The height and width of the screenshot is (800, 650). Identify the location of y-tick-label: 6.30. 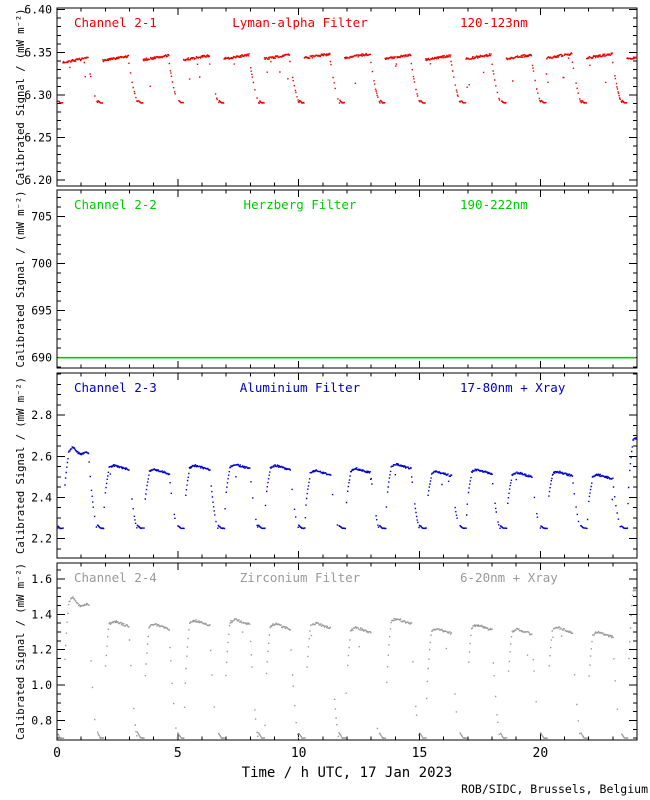
(38, 95).